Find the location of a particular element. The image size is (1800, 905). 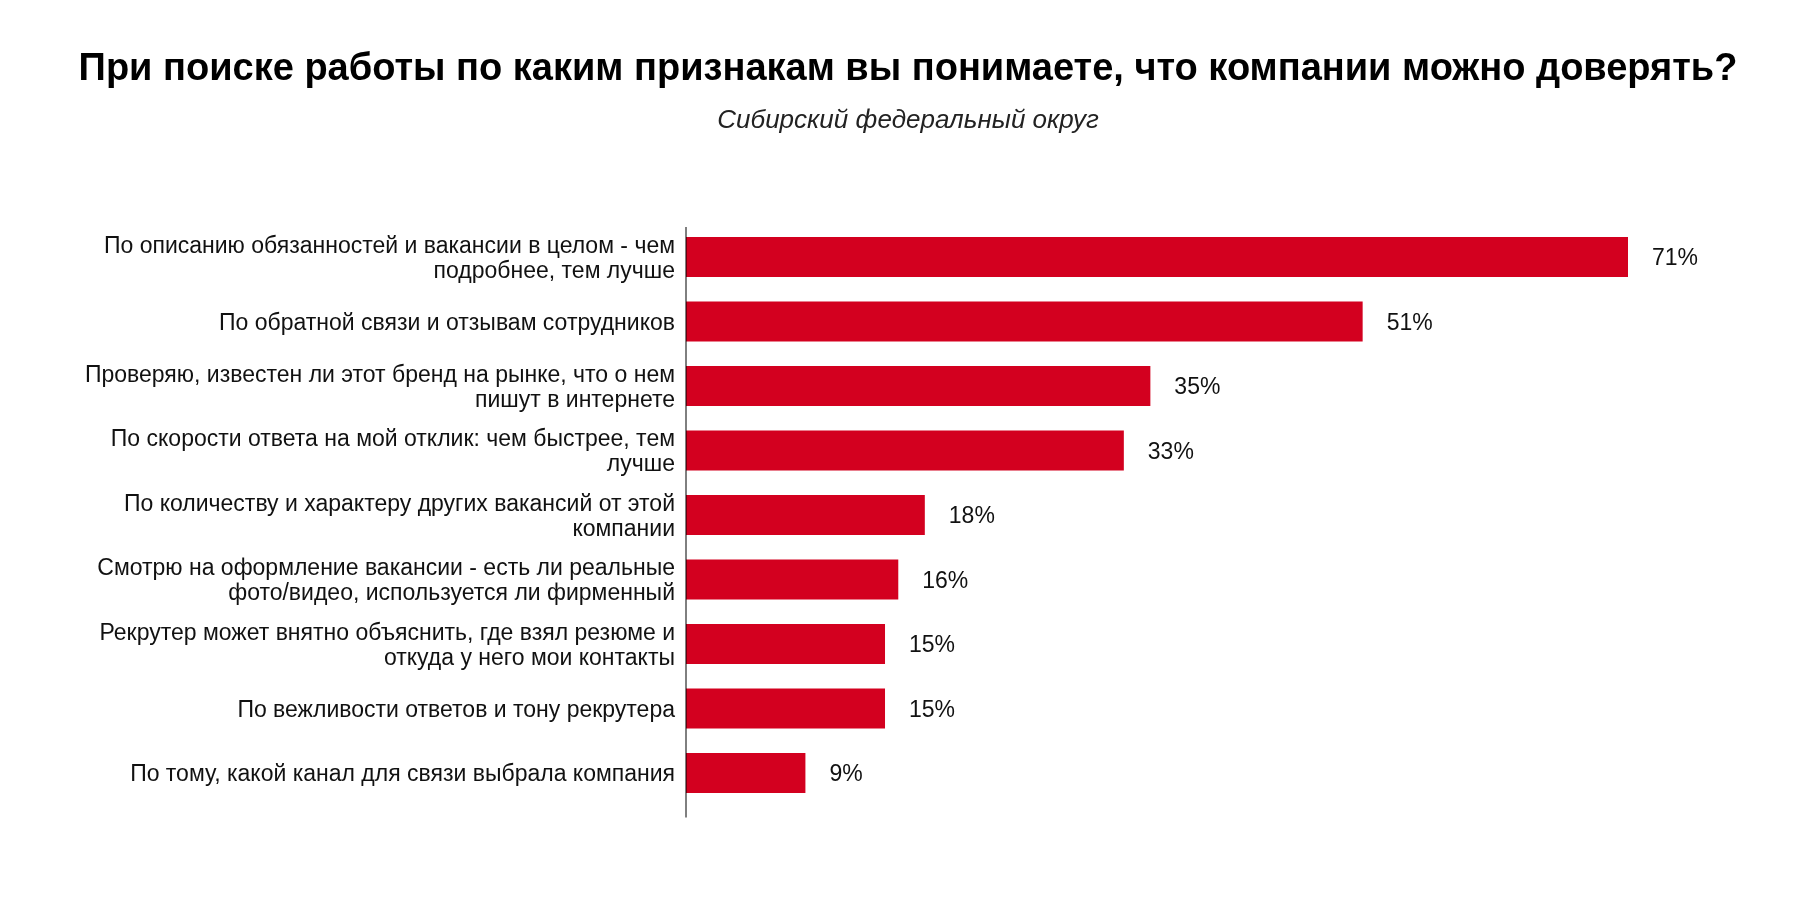

data-label: 16% is located at coordinates (945, 579).